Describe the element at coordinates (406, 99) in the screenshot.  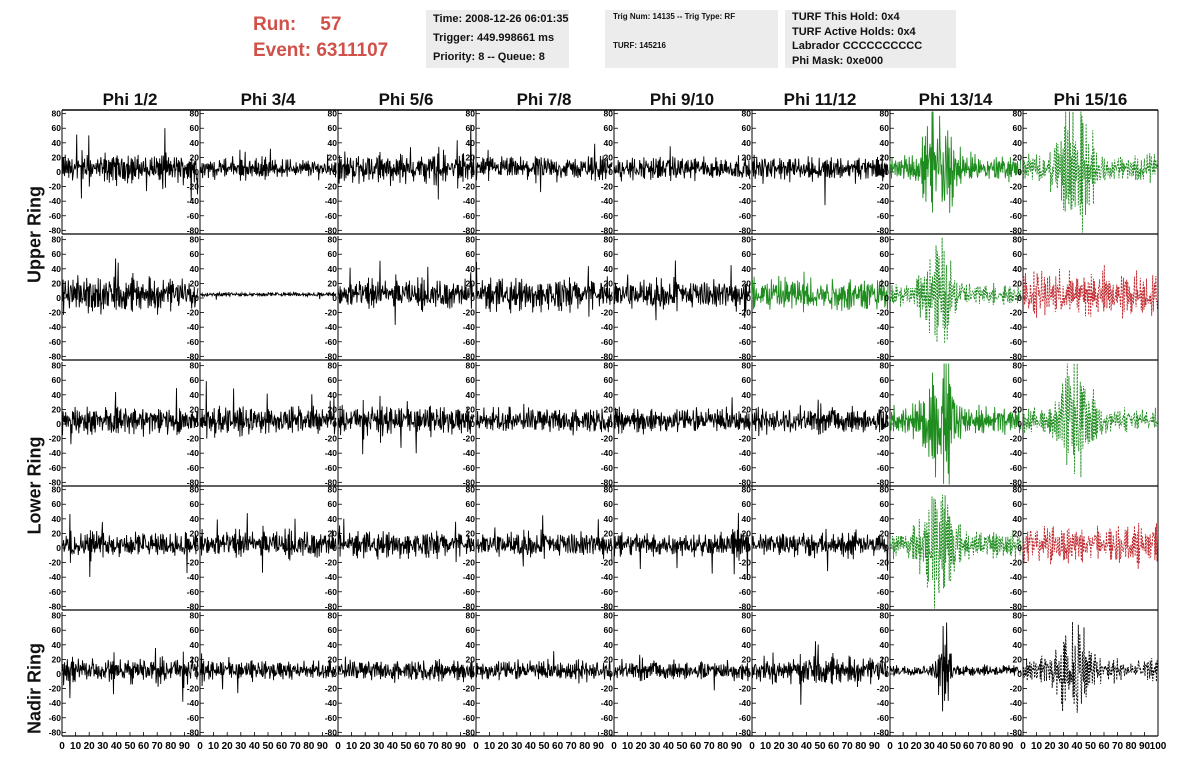
I see `column-title: Phi 5/6` at that location.